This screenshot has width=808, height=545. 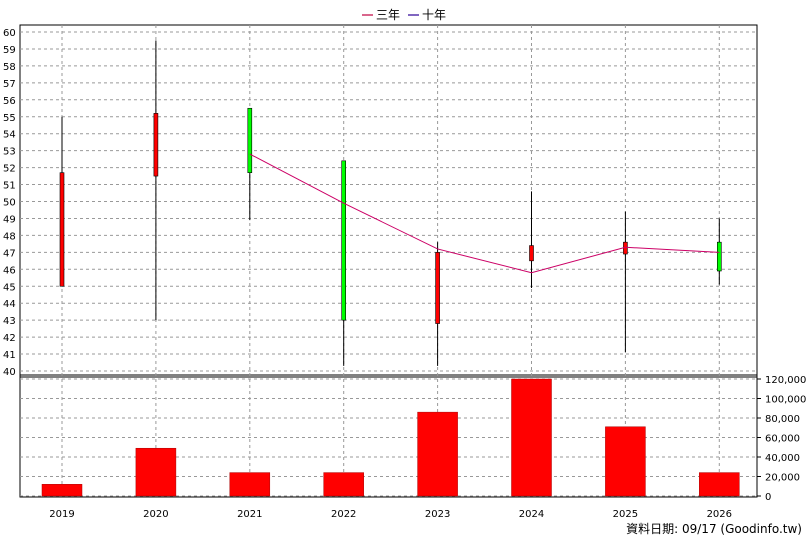 I want to click on data-date-note: 資料日期: 09/17 (Goodinfo.tw), so click(x=714, y=529).